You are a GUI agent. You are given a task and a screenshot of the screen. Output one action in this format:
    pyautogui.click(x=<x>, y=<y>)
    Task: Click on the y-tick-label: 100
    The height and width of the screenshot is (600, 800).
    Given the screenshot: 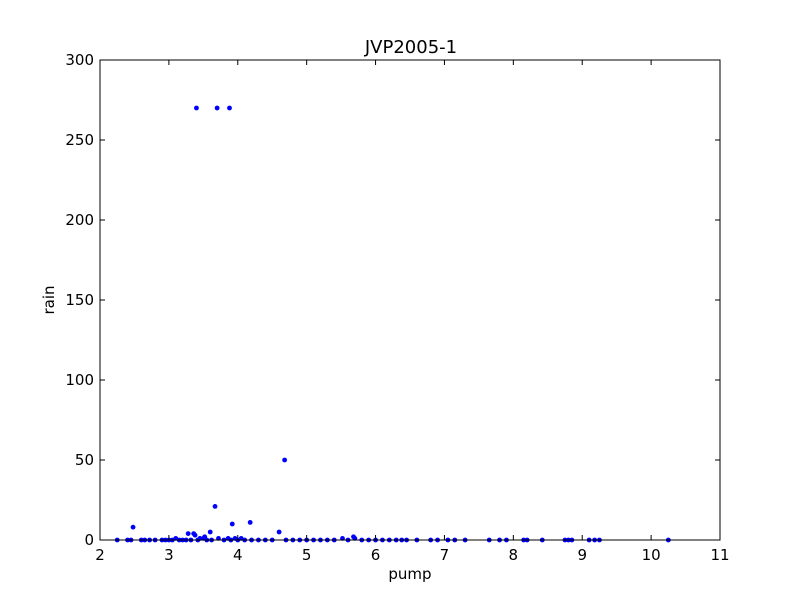 What is the action you would take?
    pyautogui.click(x=79, y=380)
    